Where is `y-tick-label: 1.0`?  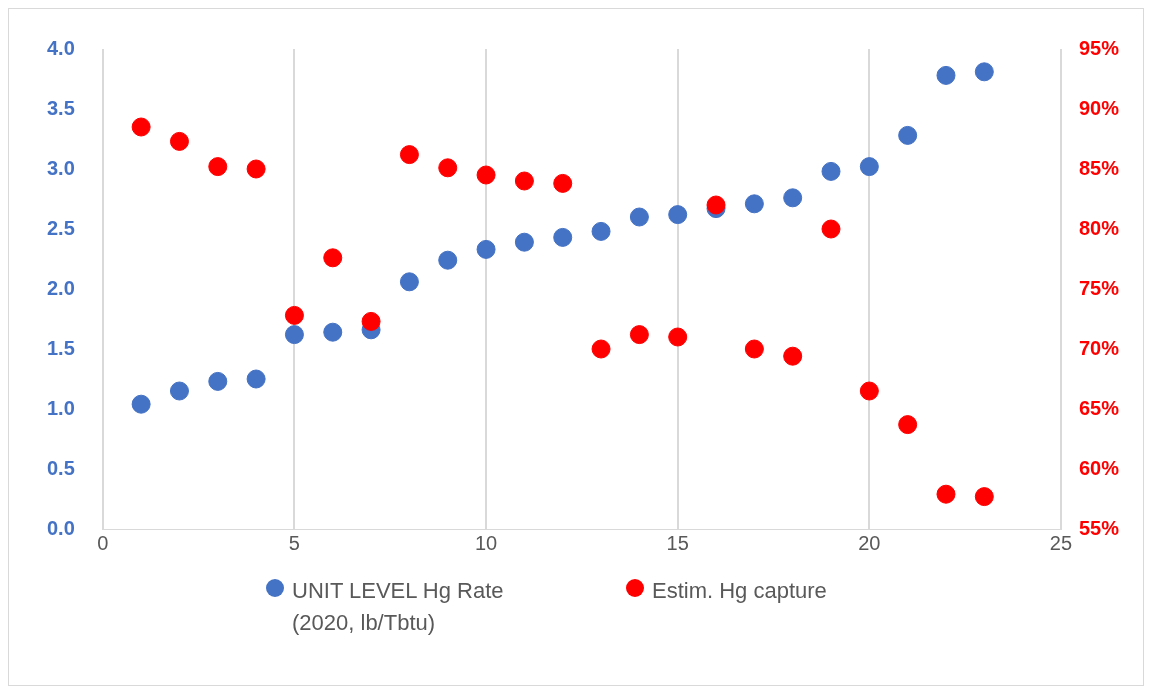 y-tick-label: 1.0 is located at coordinates (60, 407).